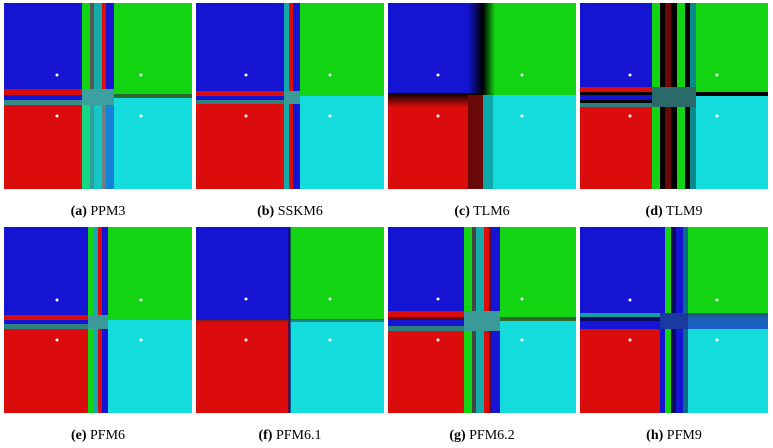 The width and height of the screenshot is (773, 448). What do you see at coordinates (457, 435) in the screenshot?
I see `caption-g-label: (g)` at bounding box center [457, 435].